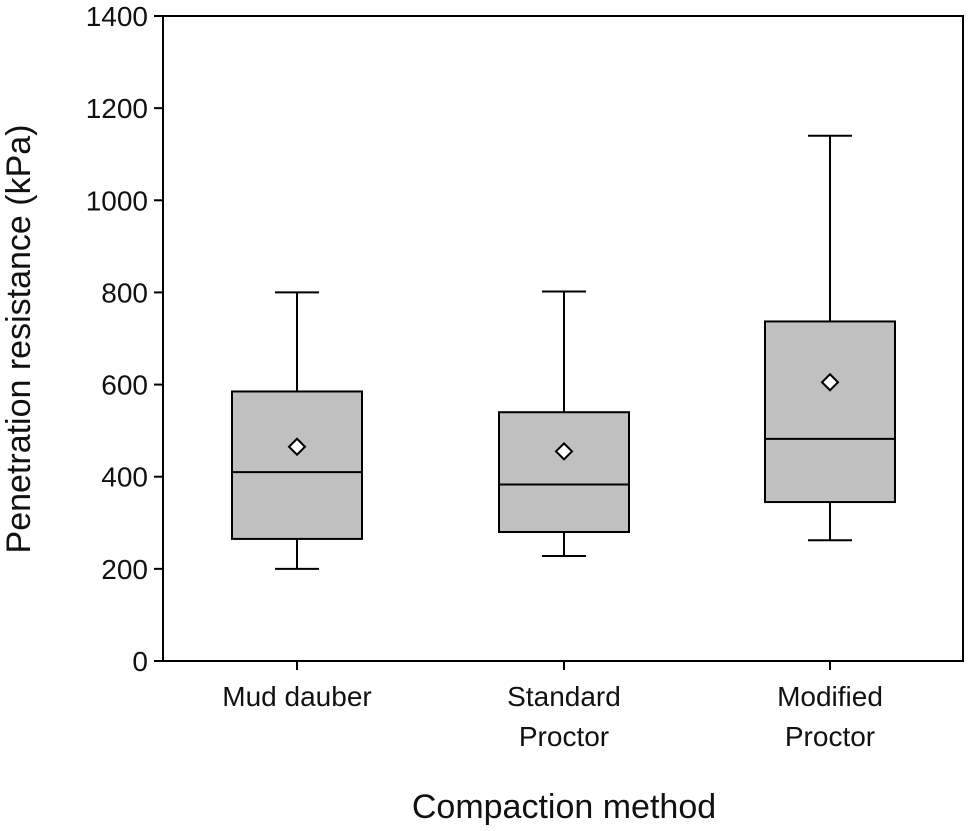 The image size is (968, 831). Describe the element at coordinates (117, 16) in the screenshot. I see `y-tick-label: 1400` at that location.